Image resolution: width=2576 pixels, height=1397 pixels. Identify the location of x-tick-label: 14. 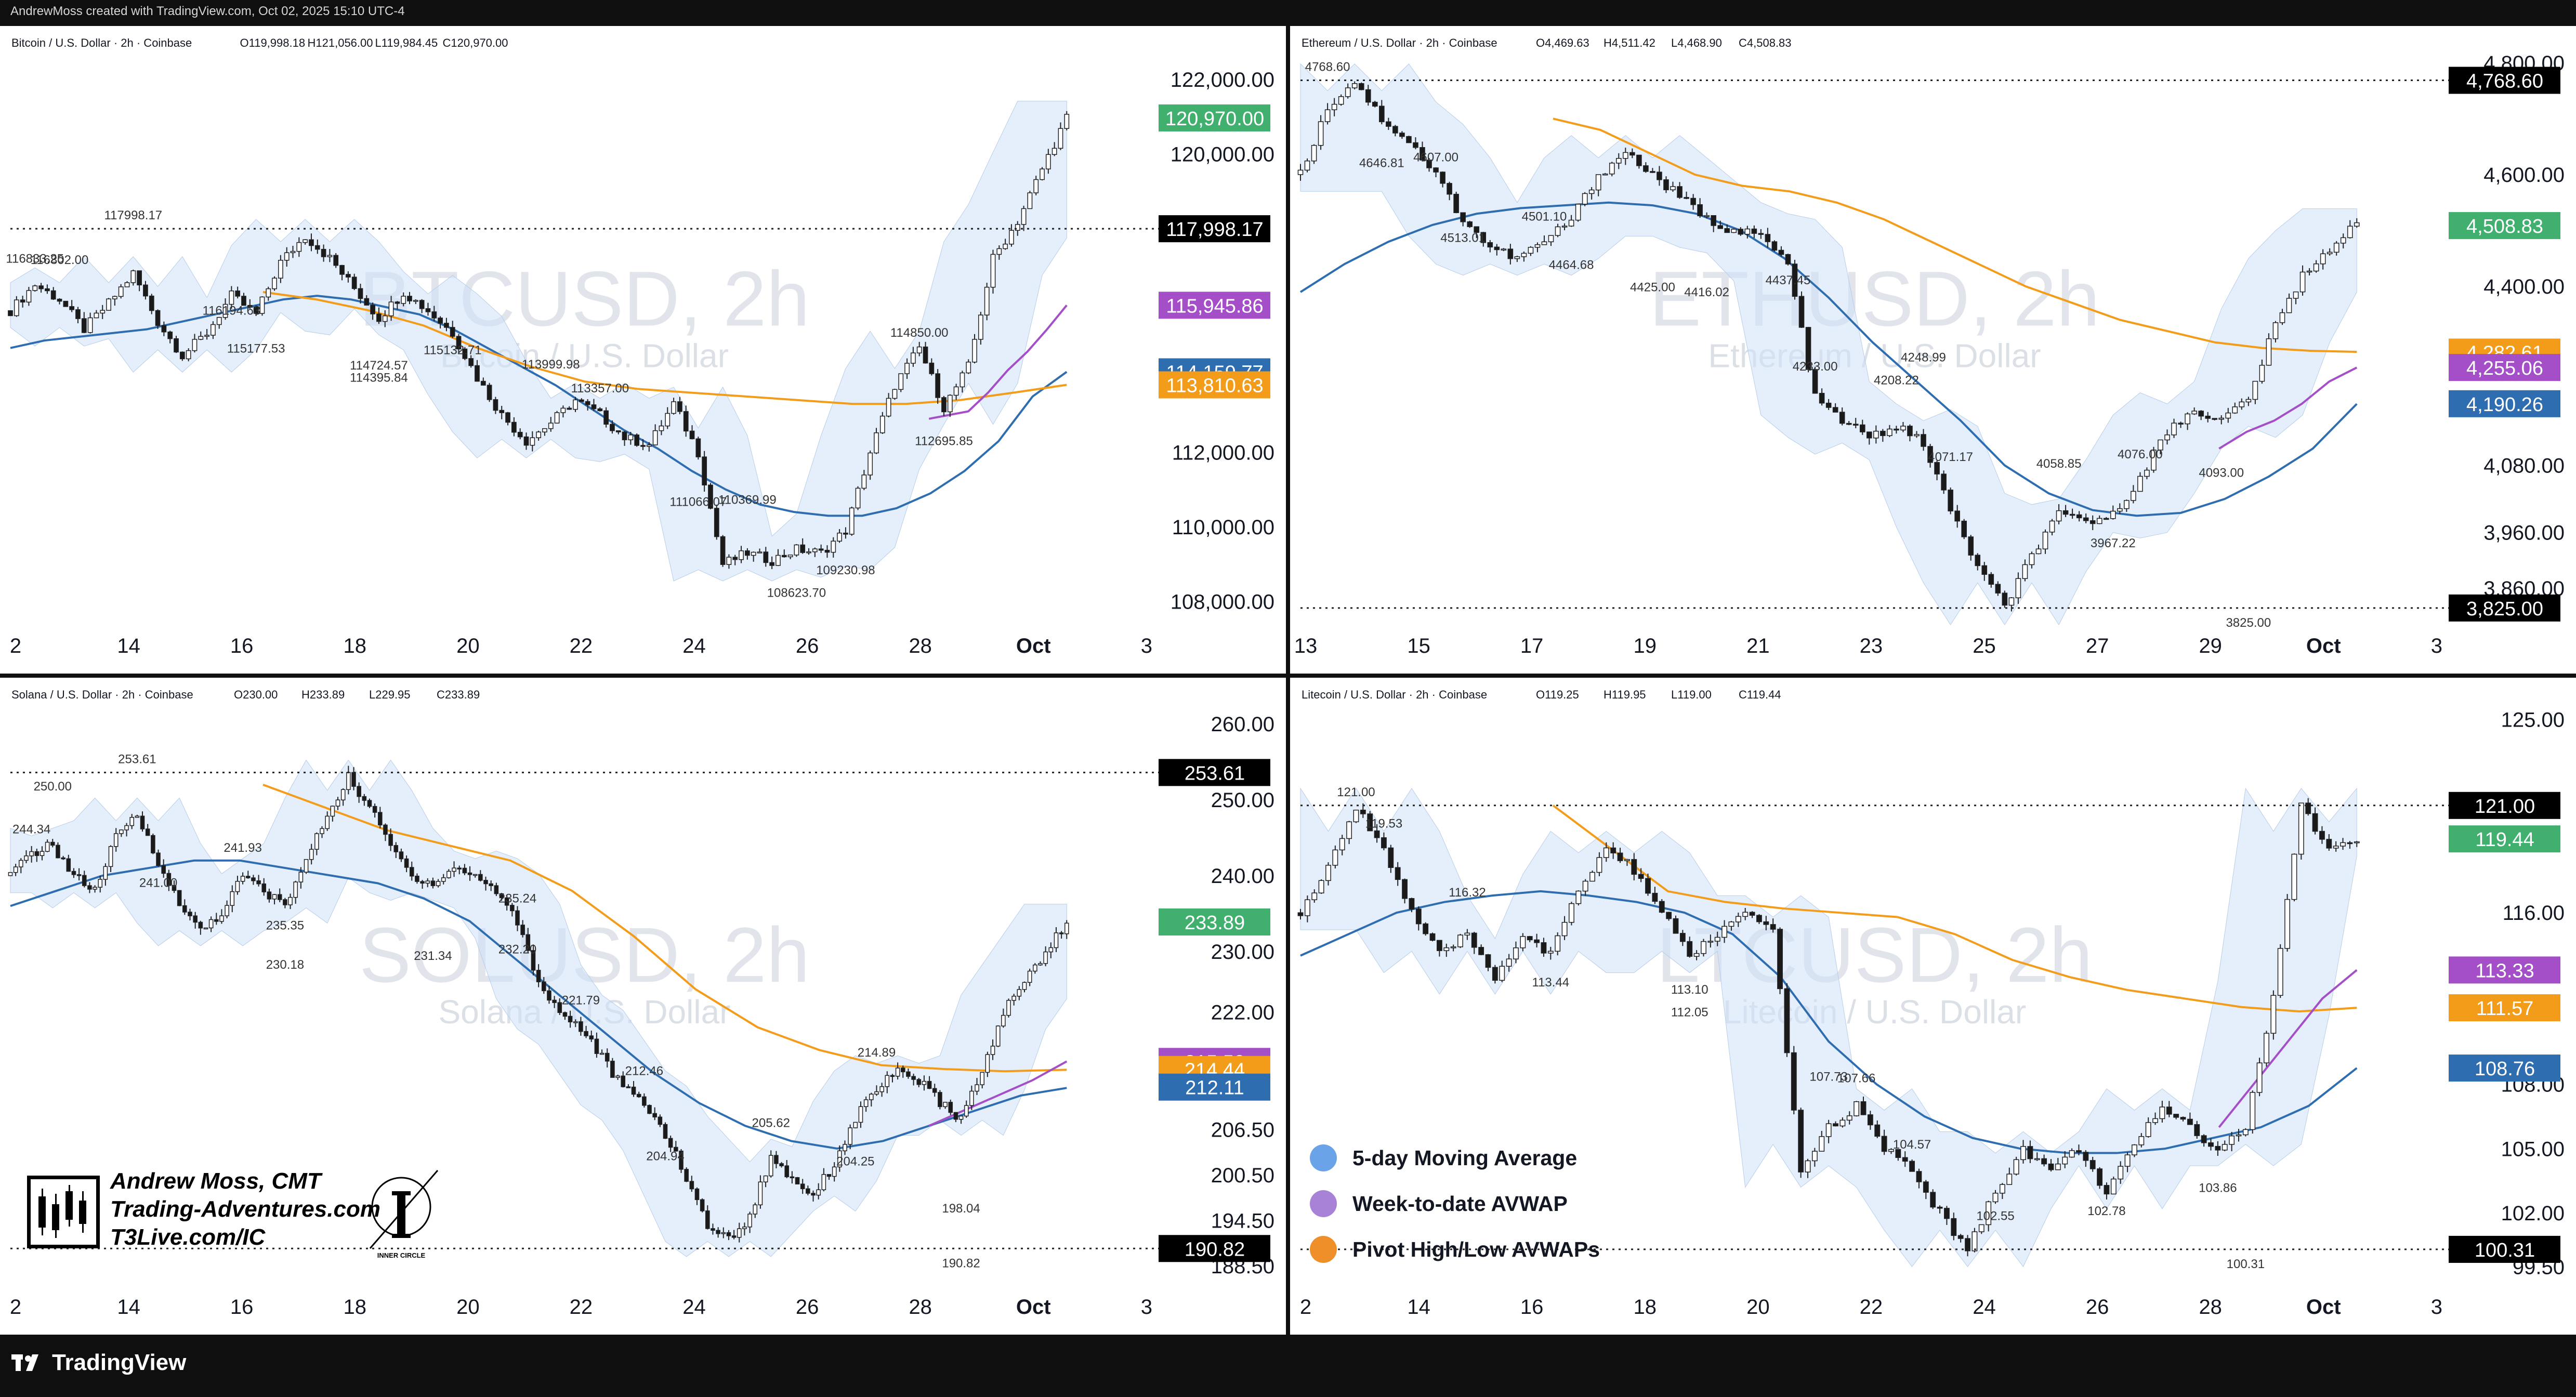
(128, 1307).